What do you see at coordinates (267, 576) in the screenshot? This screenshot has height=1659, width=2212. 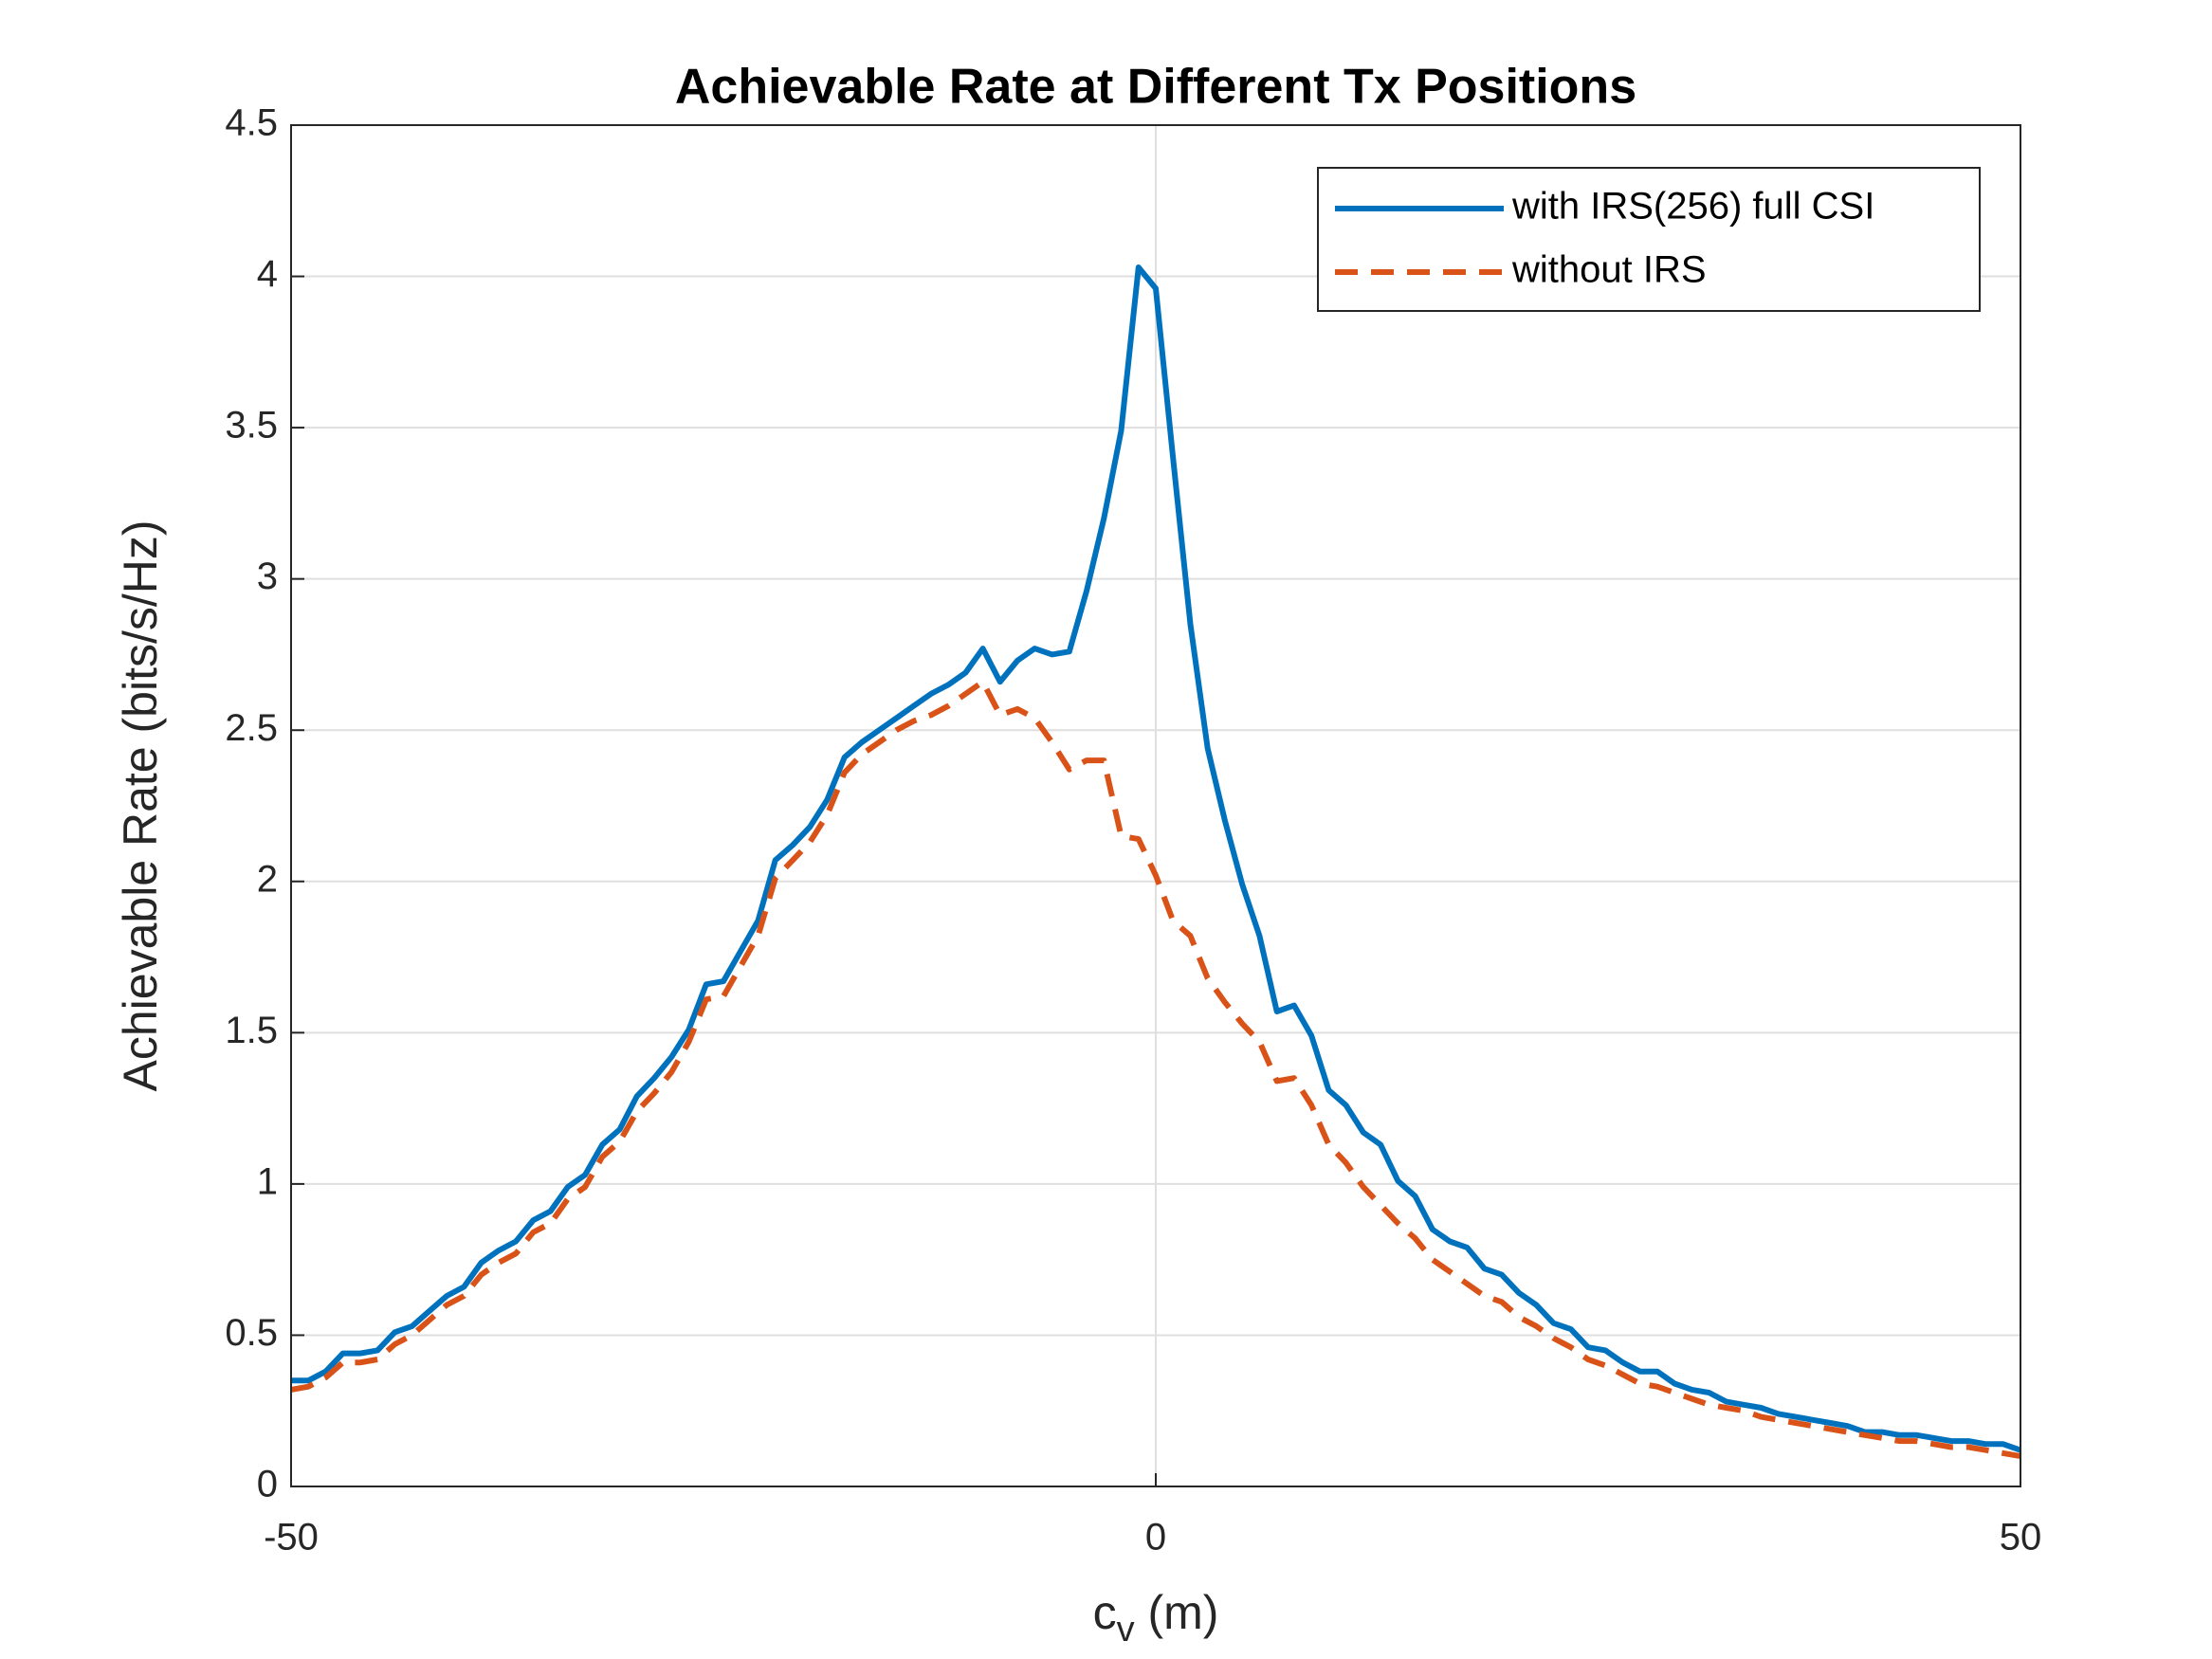 I see `y-tick-label: 3` at bounding box center [267, 576].